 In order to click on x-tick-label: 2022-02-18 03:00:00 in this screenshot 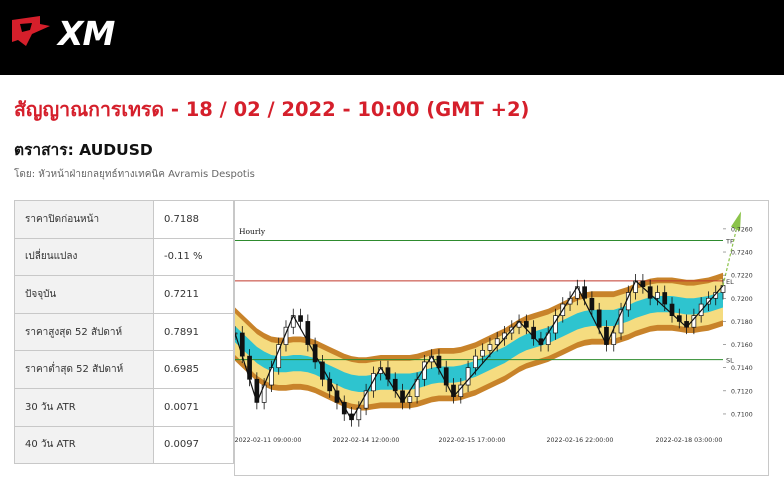, I will do `click(689, 440)`.